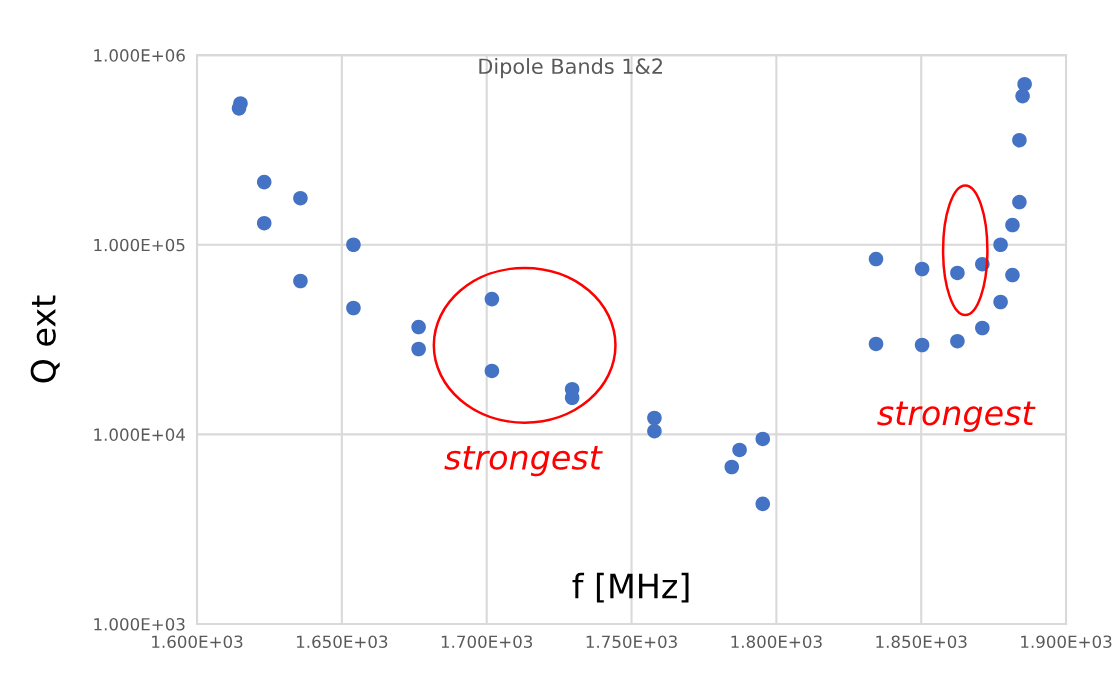 This screenshot has height=698, width=1115. I want to click on x-tick-label: 1.750E+03, so click(631, 642).